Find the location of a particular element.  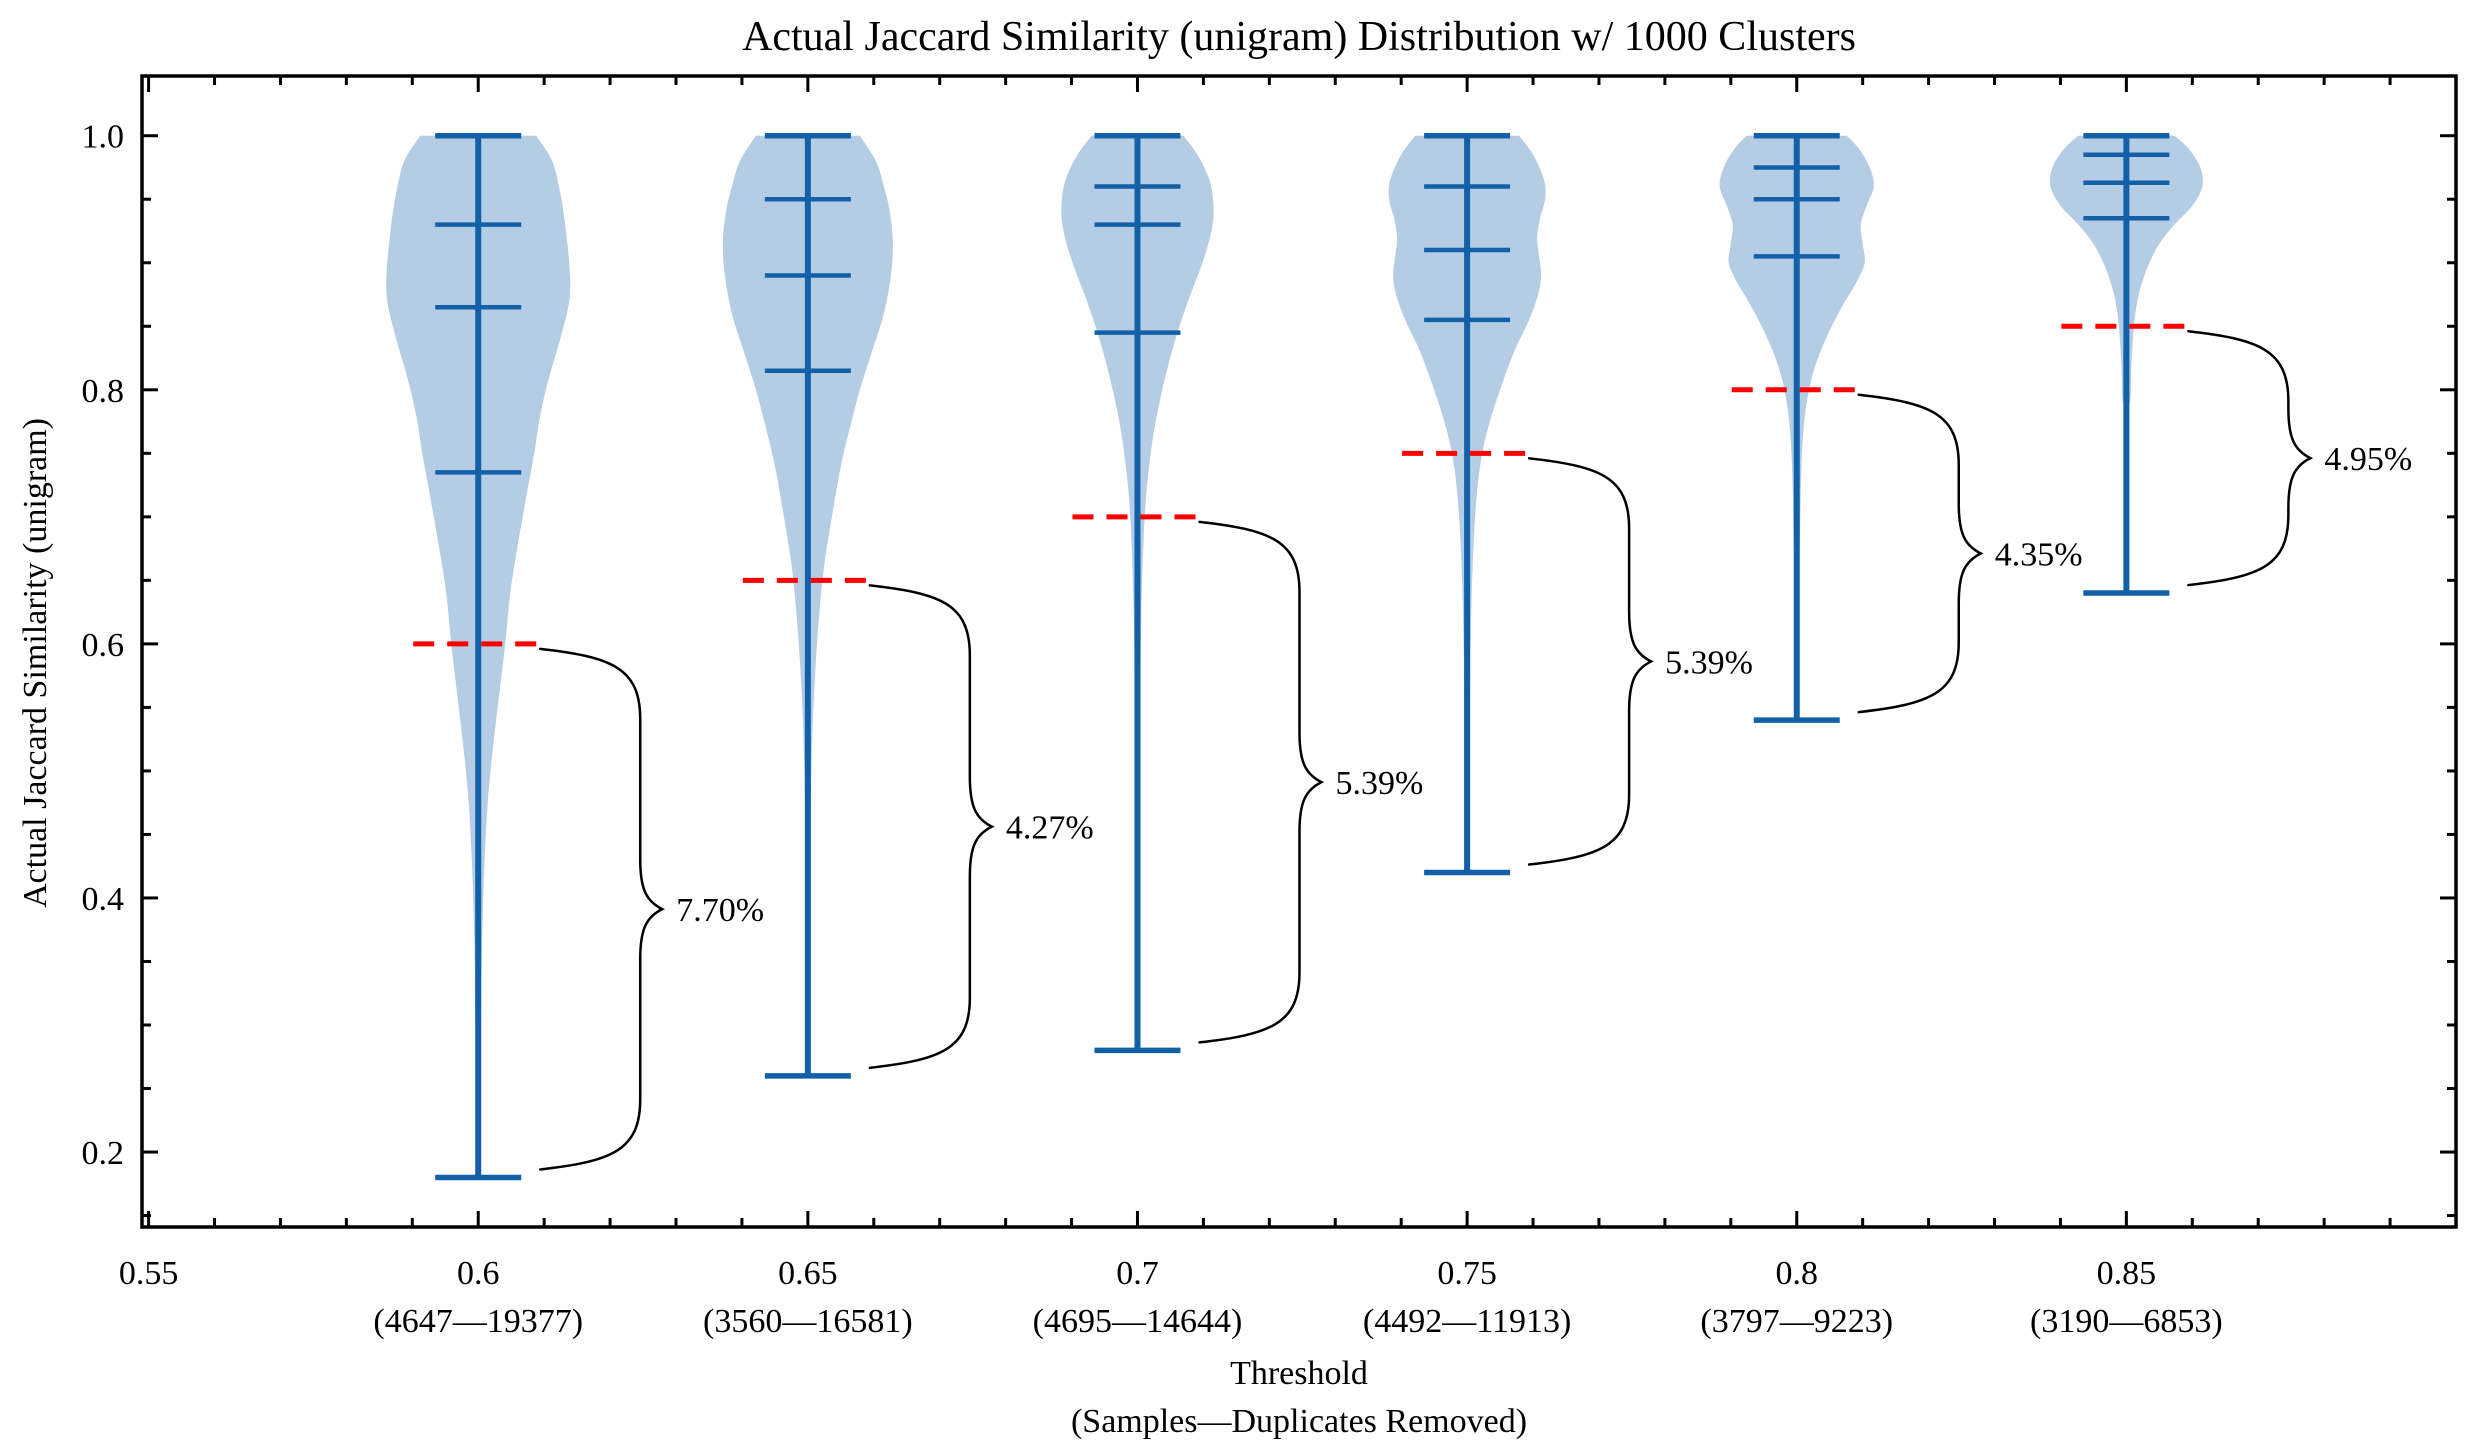

x-tick-sublabel: (3560—16581) is located at coordinates (808, 1321).